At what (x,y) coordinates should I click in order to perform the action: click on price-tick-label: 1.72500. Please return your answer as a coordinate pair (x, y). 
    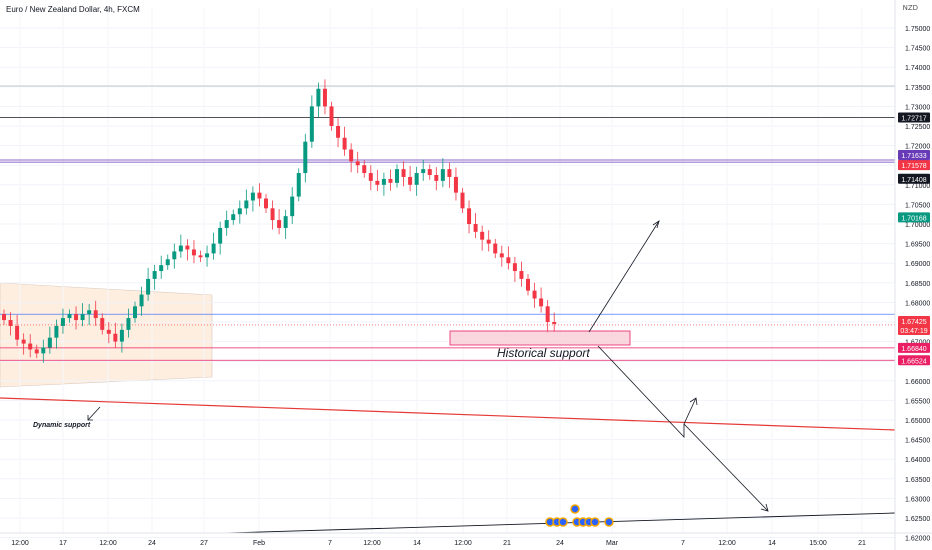
    Looking at the image, I should click on (917, 127).